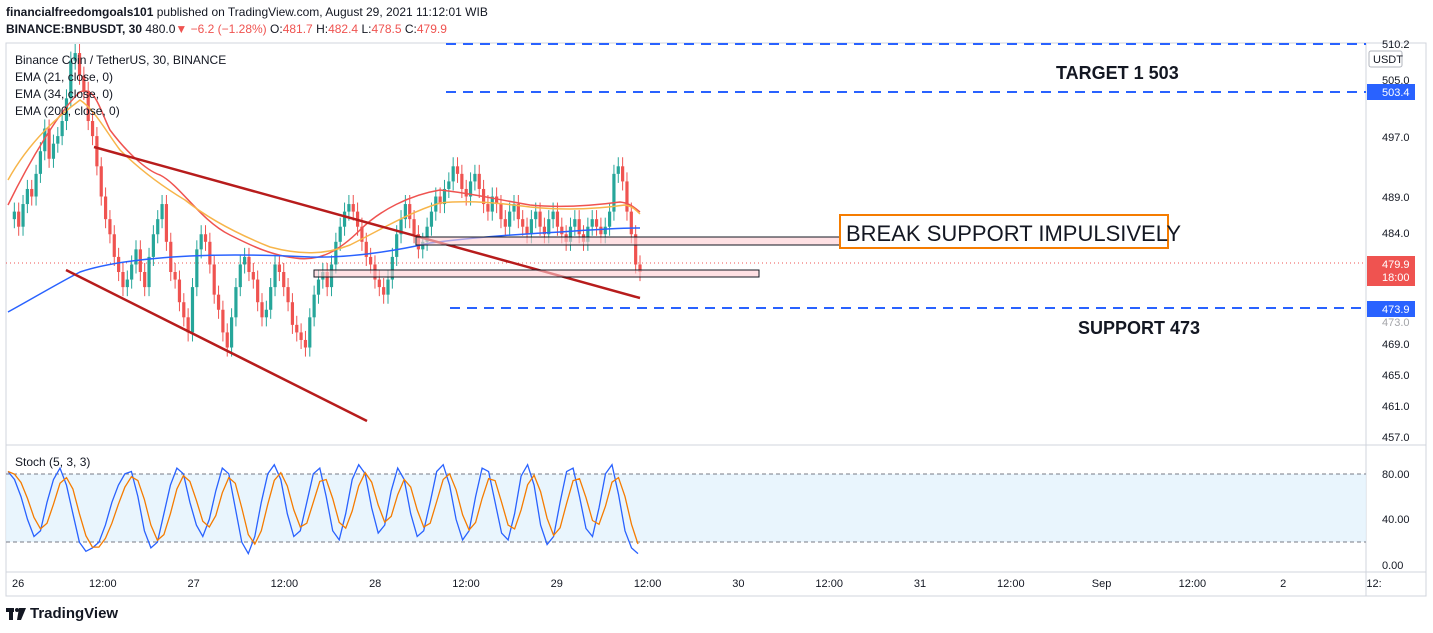 The height and width of the screenshot is (633, 1433). What do you see at coordinates (1004, 231) in the screenshot?
I see `break-support-box` at bounding box center [1004, 231].